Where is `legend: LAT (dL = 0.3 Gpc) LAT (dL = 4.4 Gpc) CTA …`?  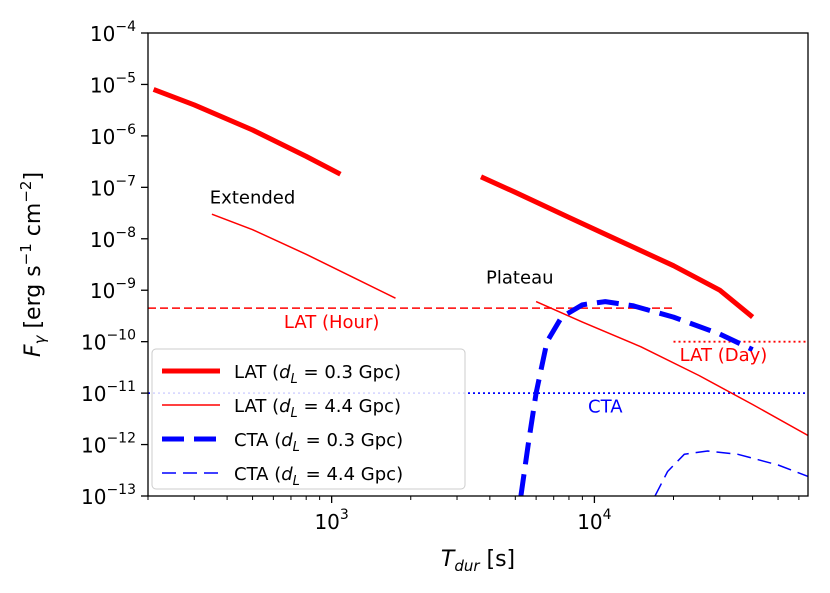 legend: LAT (dL = 0.3 Gpc) LAT (dL = 4.4 Gpc) CTA … is located at coordinates (308, 419).